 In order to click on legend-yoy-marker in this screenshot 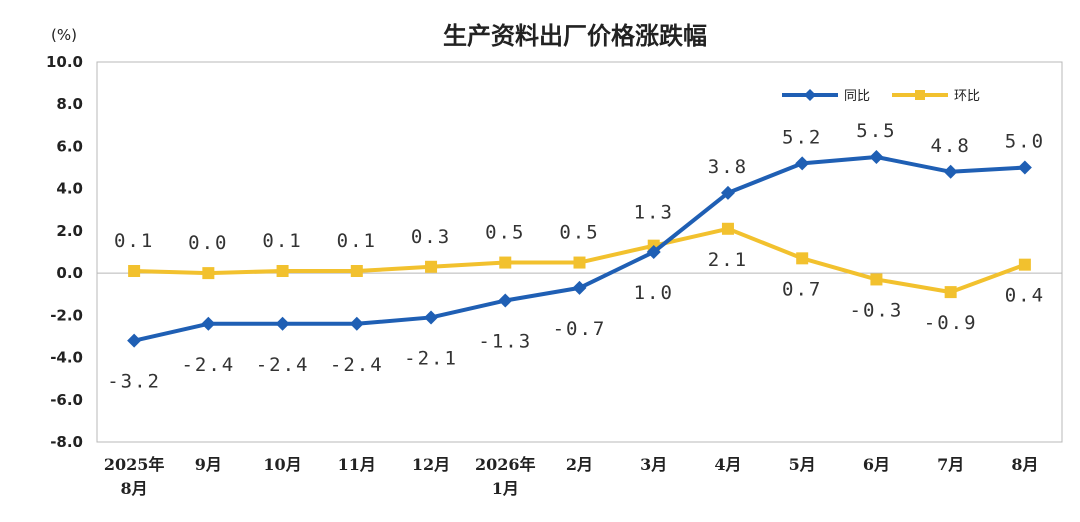, I will do `click(810, 95)`.